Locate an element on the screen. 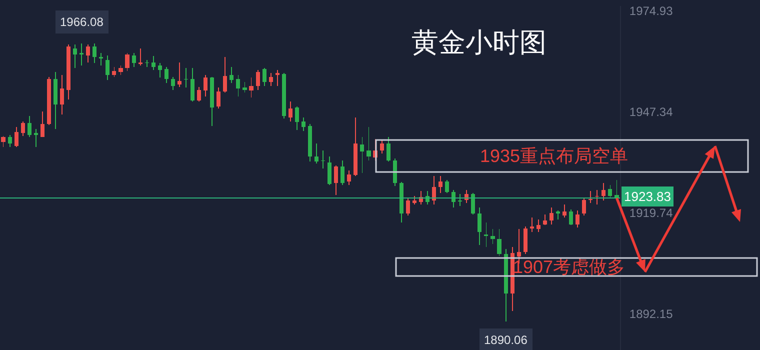 The height and width of the screenshot is (350, 760). ref-line-label: 1923.83 is located at coordinates (647, 196).